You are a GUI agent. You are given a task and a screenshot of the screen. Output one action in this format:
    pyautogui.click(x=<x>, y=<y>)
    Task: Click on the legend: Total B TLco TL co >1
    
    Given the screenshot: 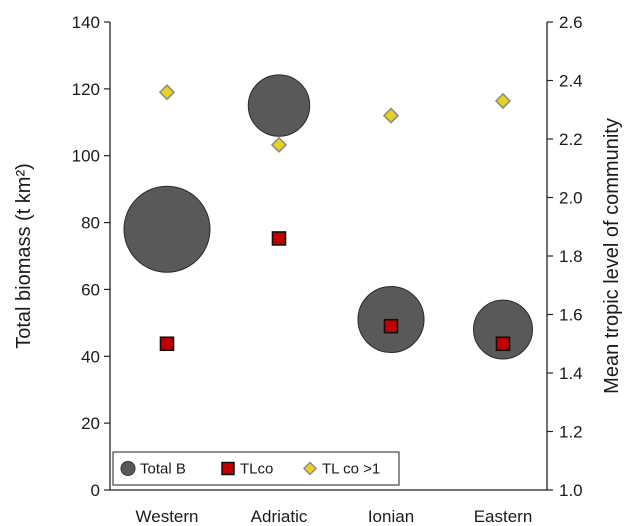 What is the action you would take?
    pyautogui.click(x=256, y=468)
    